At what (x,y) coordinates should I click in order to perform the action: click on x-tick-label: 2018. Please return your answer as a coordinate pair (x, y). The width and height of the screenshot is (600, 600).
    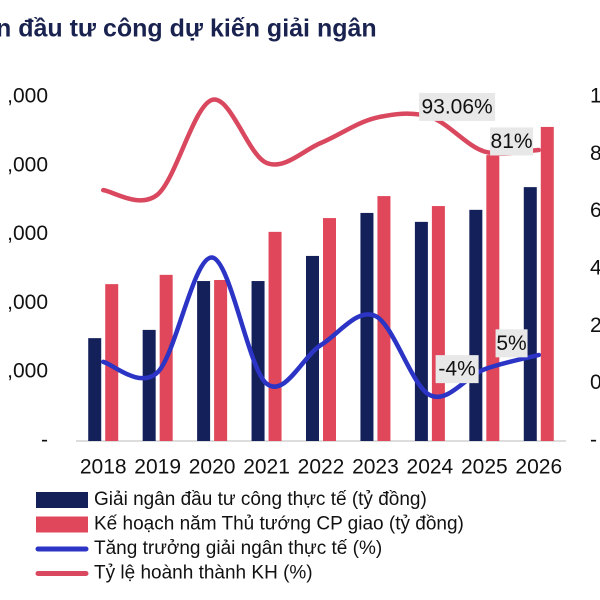
    Looking at the image, I should click on (103, 467).